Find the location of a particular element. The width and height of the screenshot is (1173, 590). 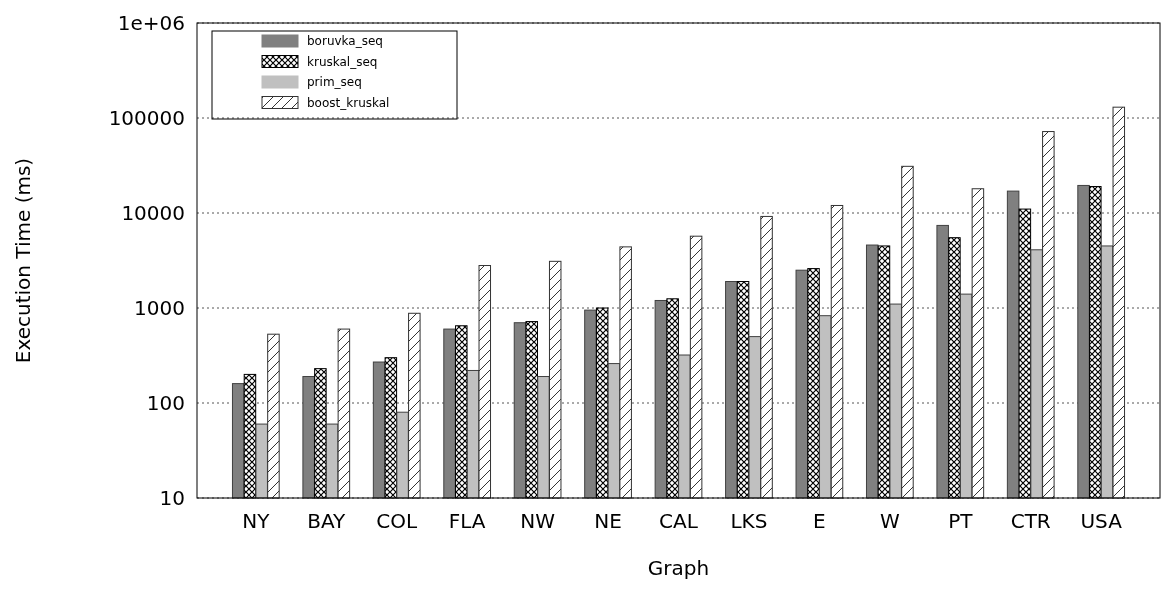

x-tick-label: USA is located at coordinates (1101, 521).